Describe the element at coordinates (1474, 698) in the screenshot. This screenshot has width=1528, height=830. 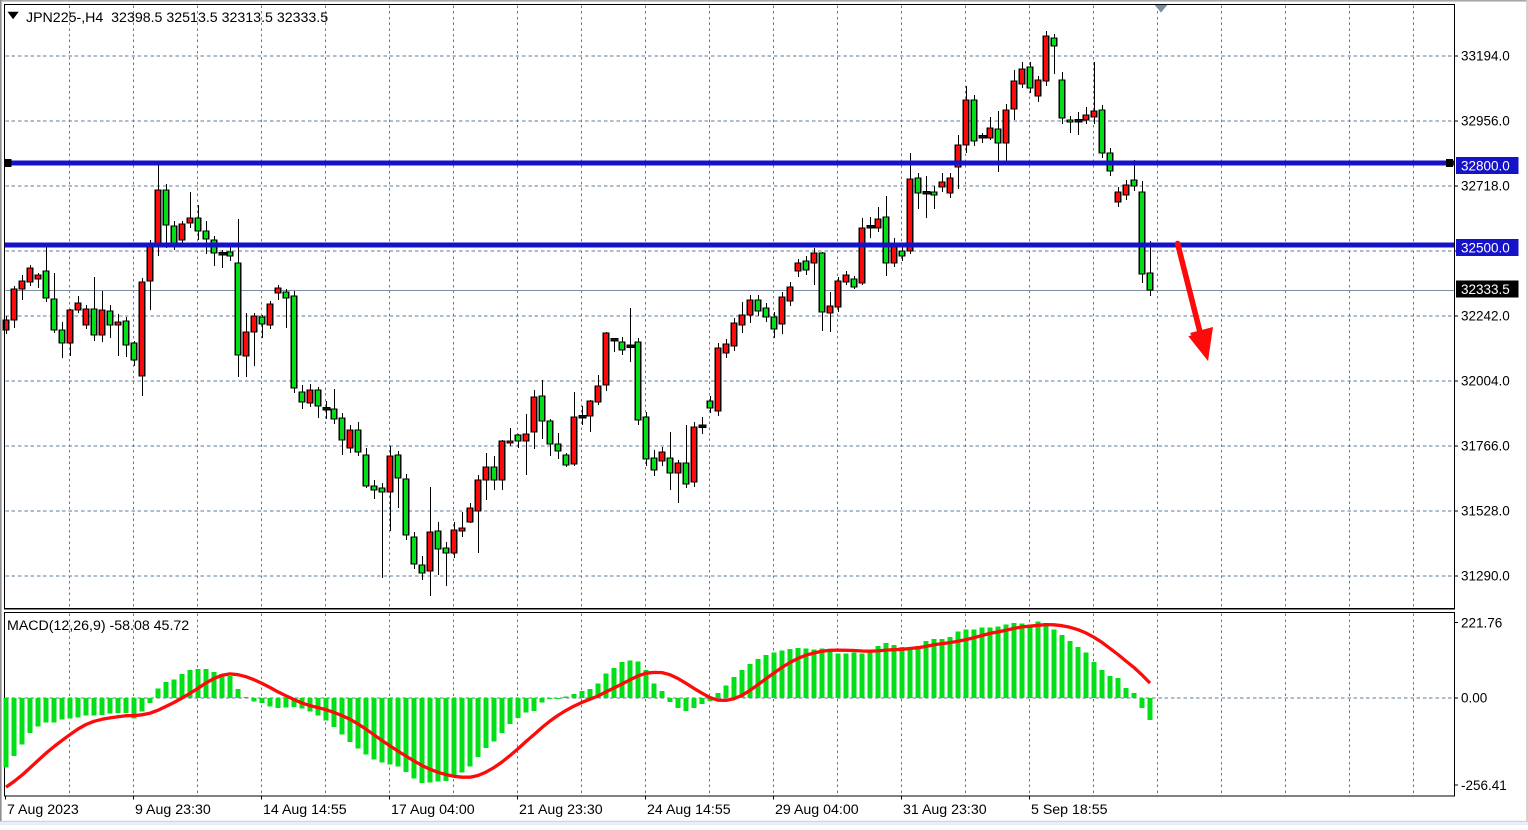
I see `svg-text: 0.00` at that location.